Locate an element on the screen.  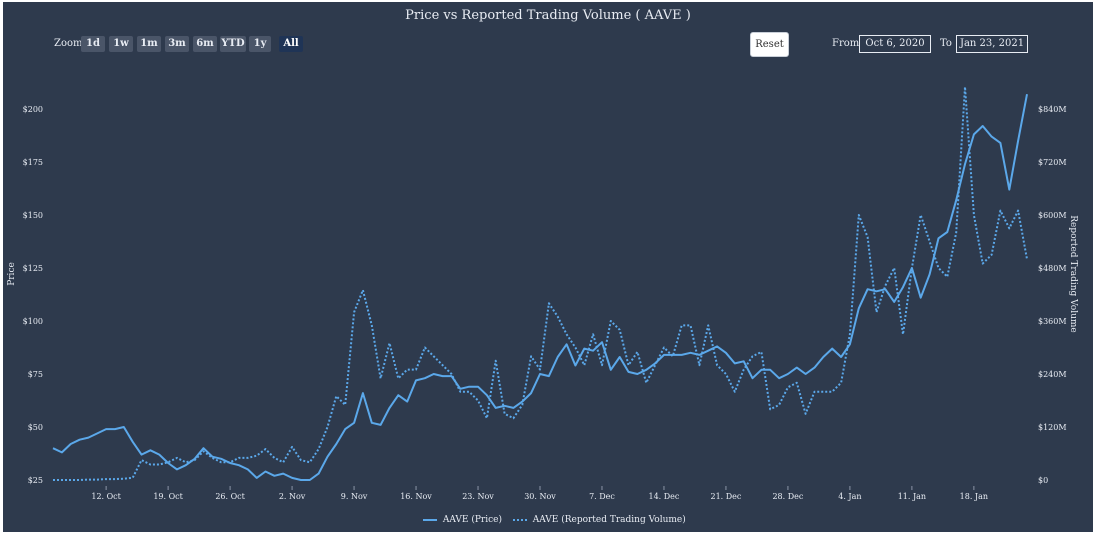
y-left-tick-label: $150 is located at coordinates (33, 215).